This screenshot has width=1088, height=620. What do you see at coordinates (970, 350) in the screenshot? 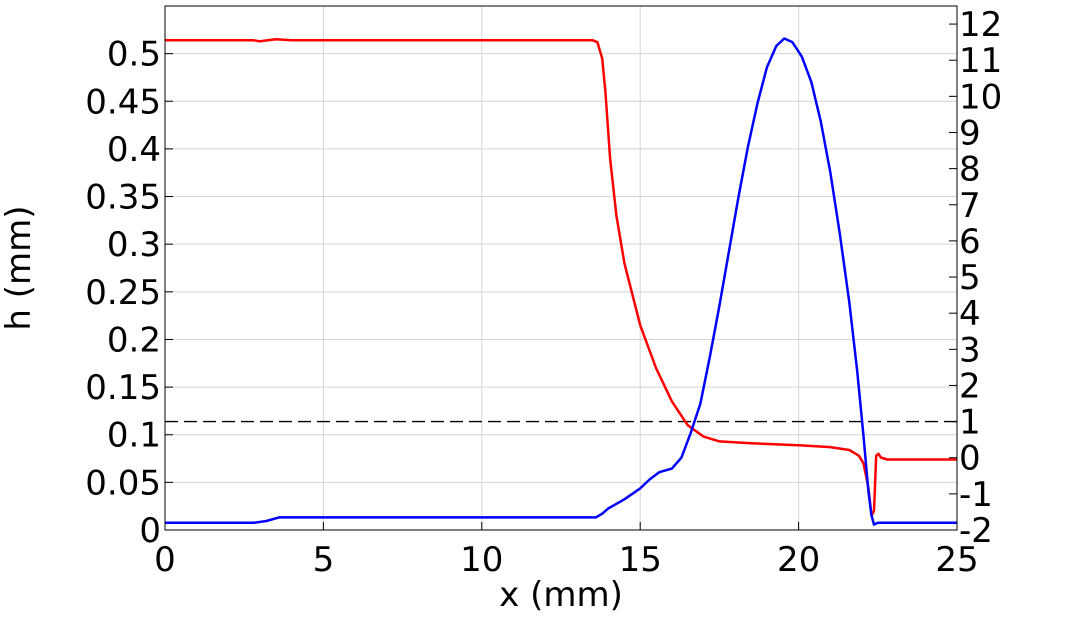
I see `y2-tick-label-5: 3` at bounding box center [970, 350].